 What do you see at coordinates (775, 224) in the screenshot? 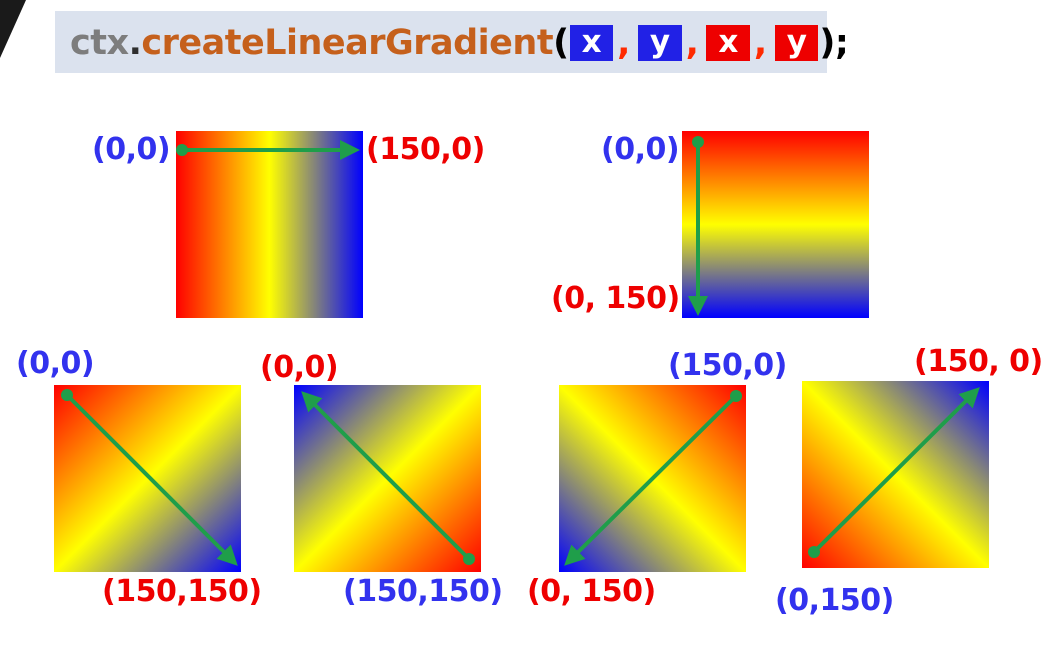
I see `gradient-square-vertical` at bounding box center [775, 224].